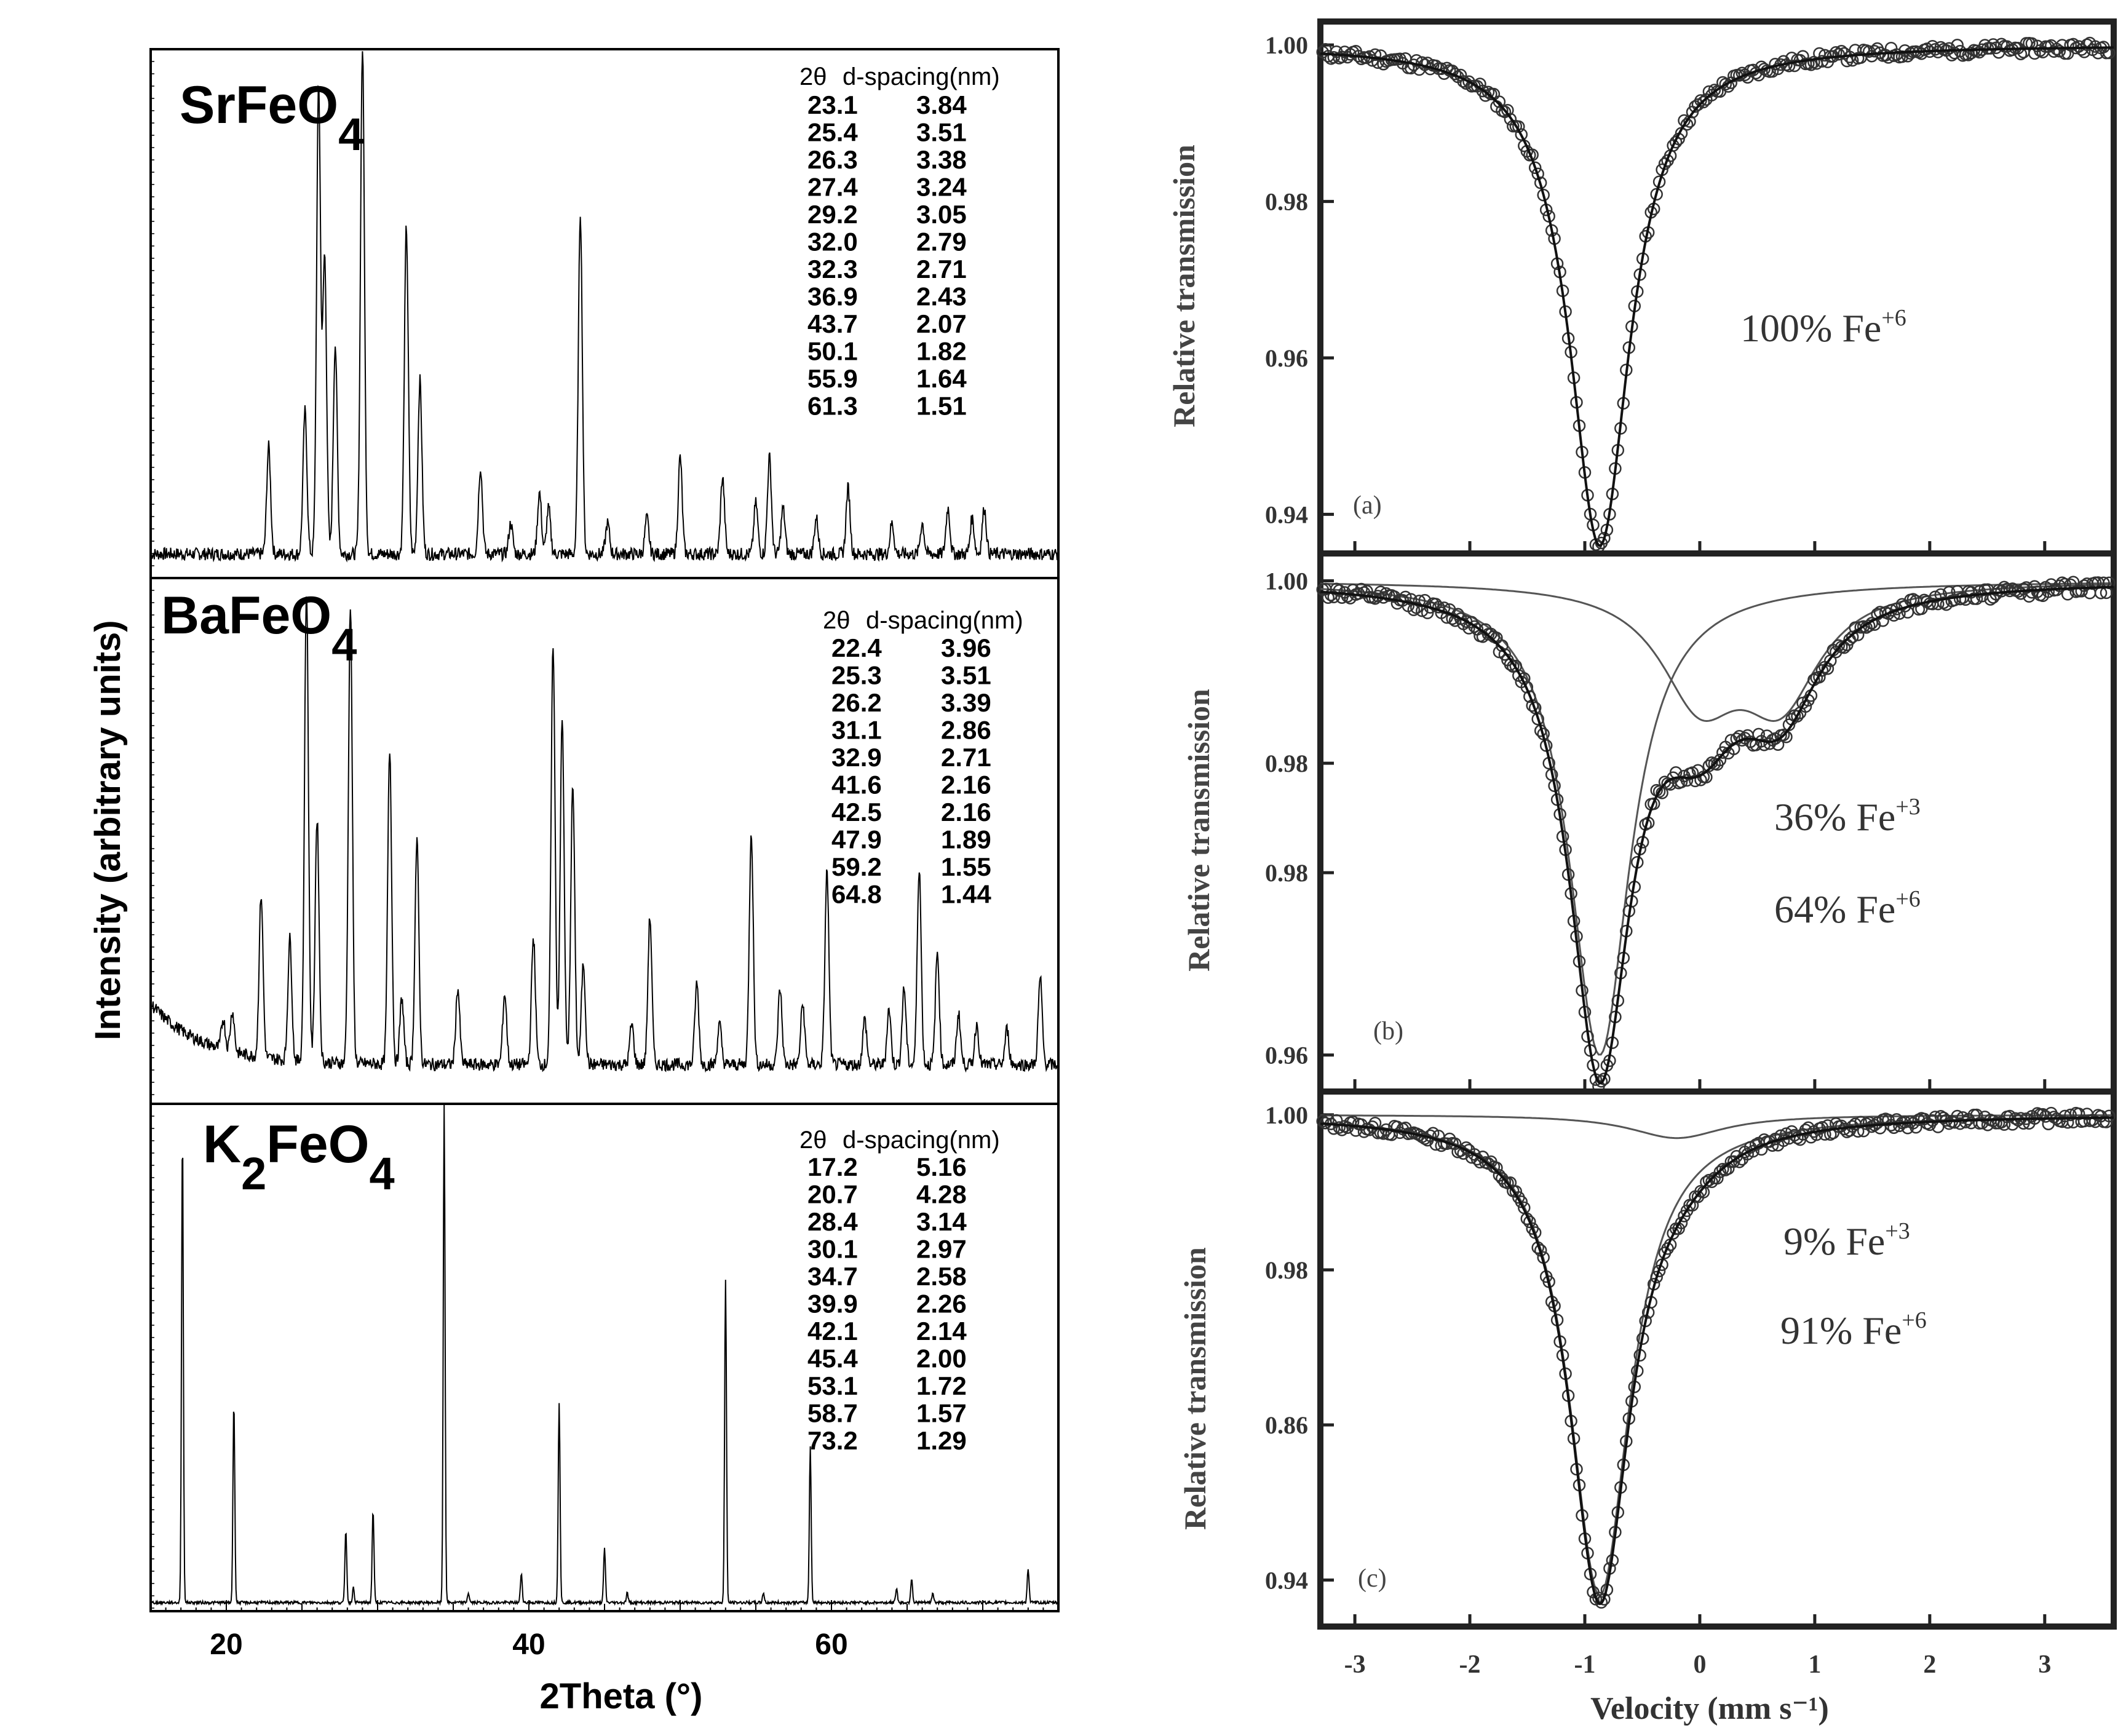 This screenshot has width=2126, height=1736. What do you see at coordinates (856, 730) in the screenshot?
I see `table-2theta-value: 31.1` at bounding box center [856, 730].